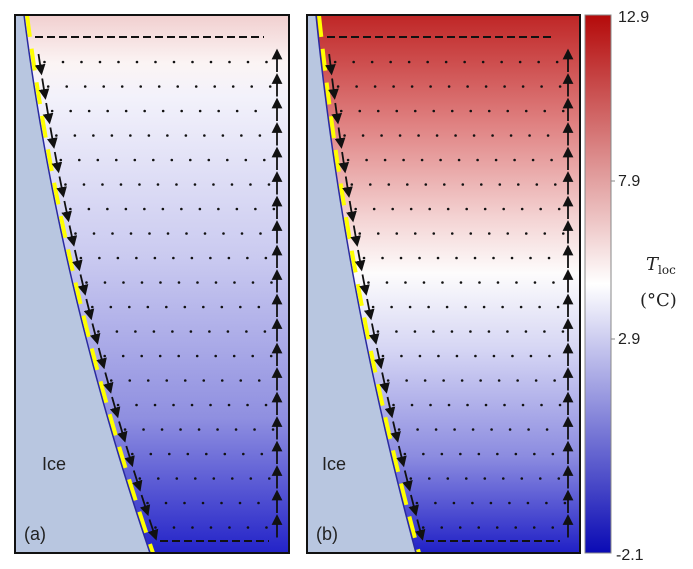 Image resolution: width=693 pixels, height=569 pixels. What do you see at coordinates (630, 555) in the screenshot?
I see `colorbar-tick-label: -2.1` at bounding box center [630, 555].